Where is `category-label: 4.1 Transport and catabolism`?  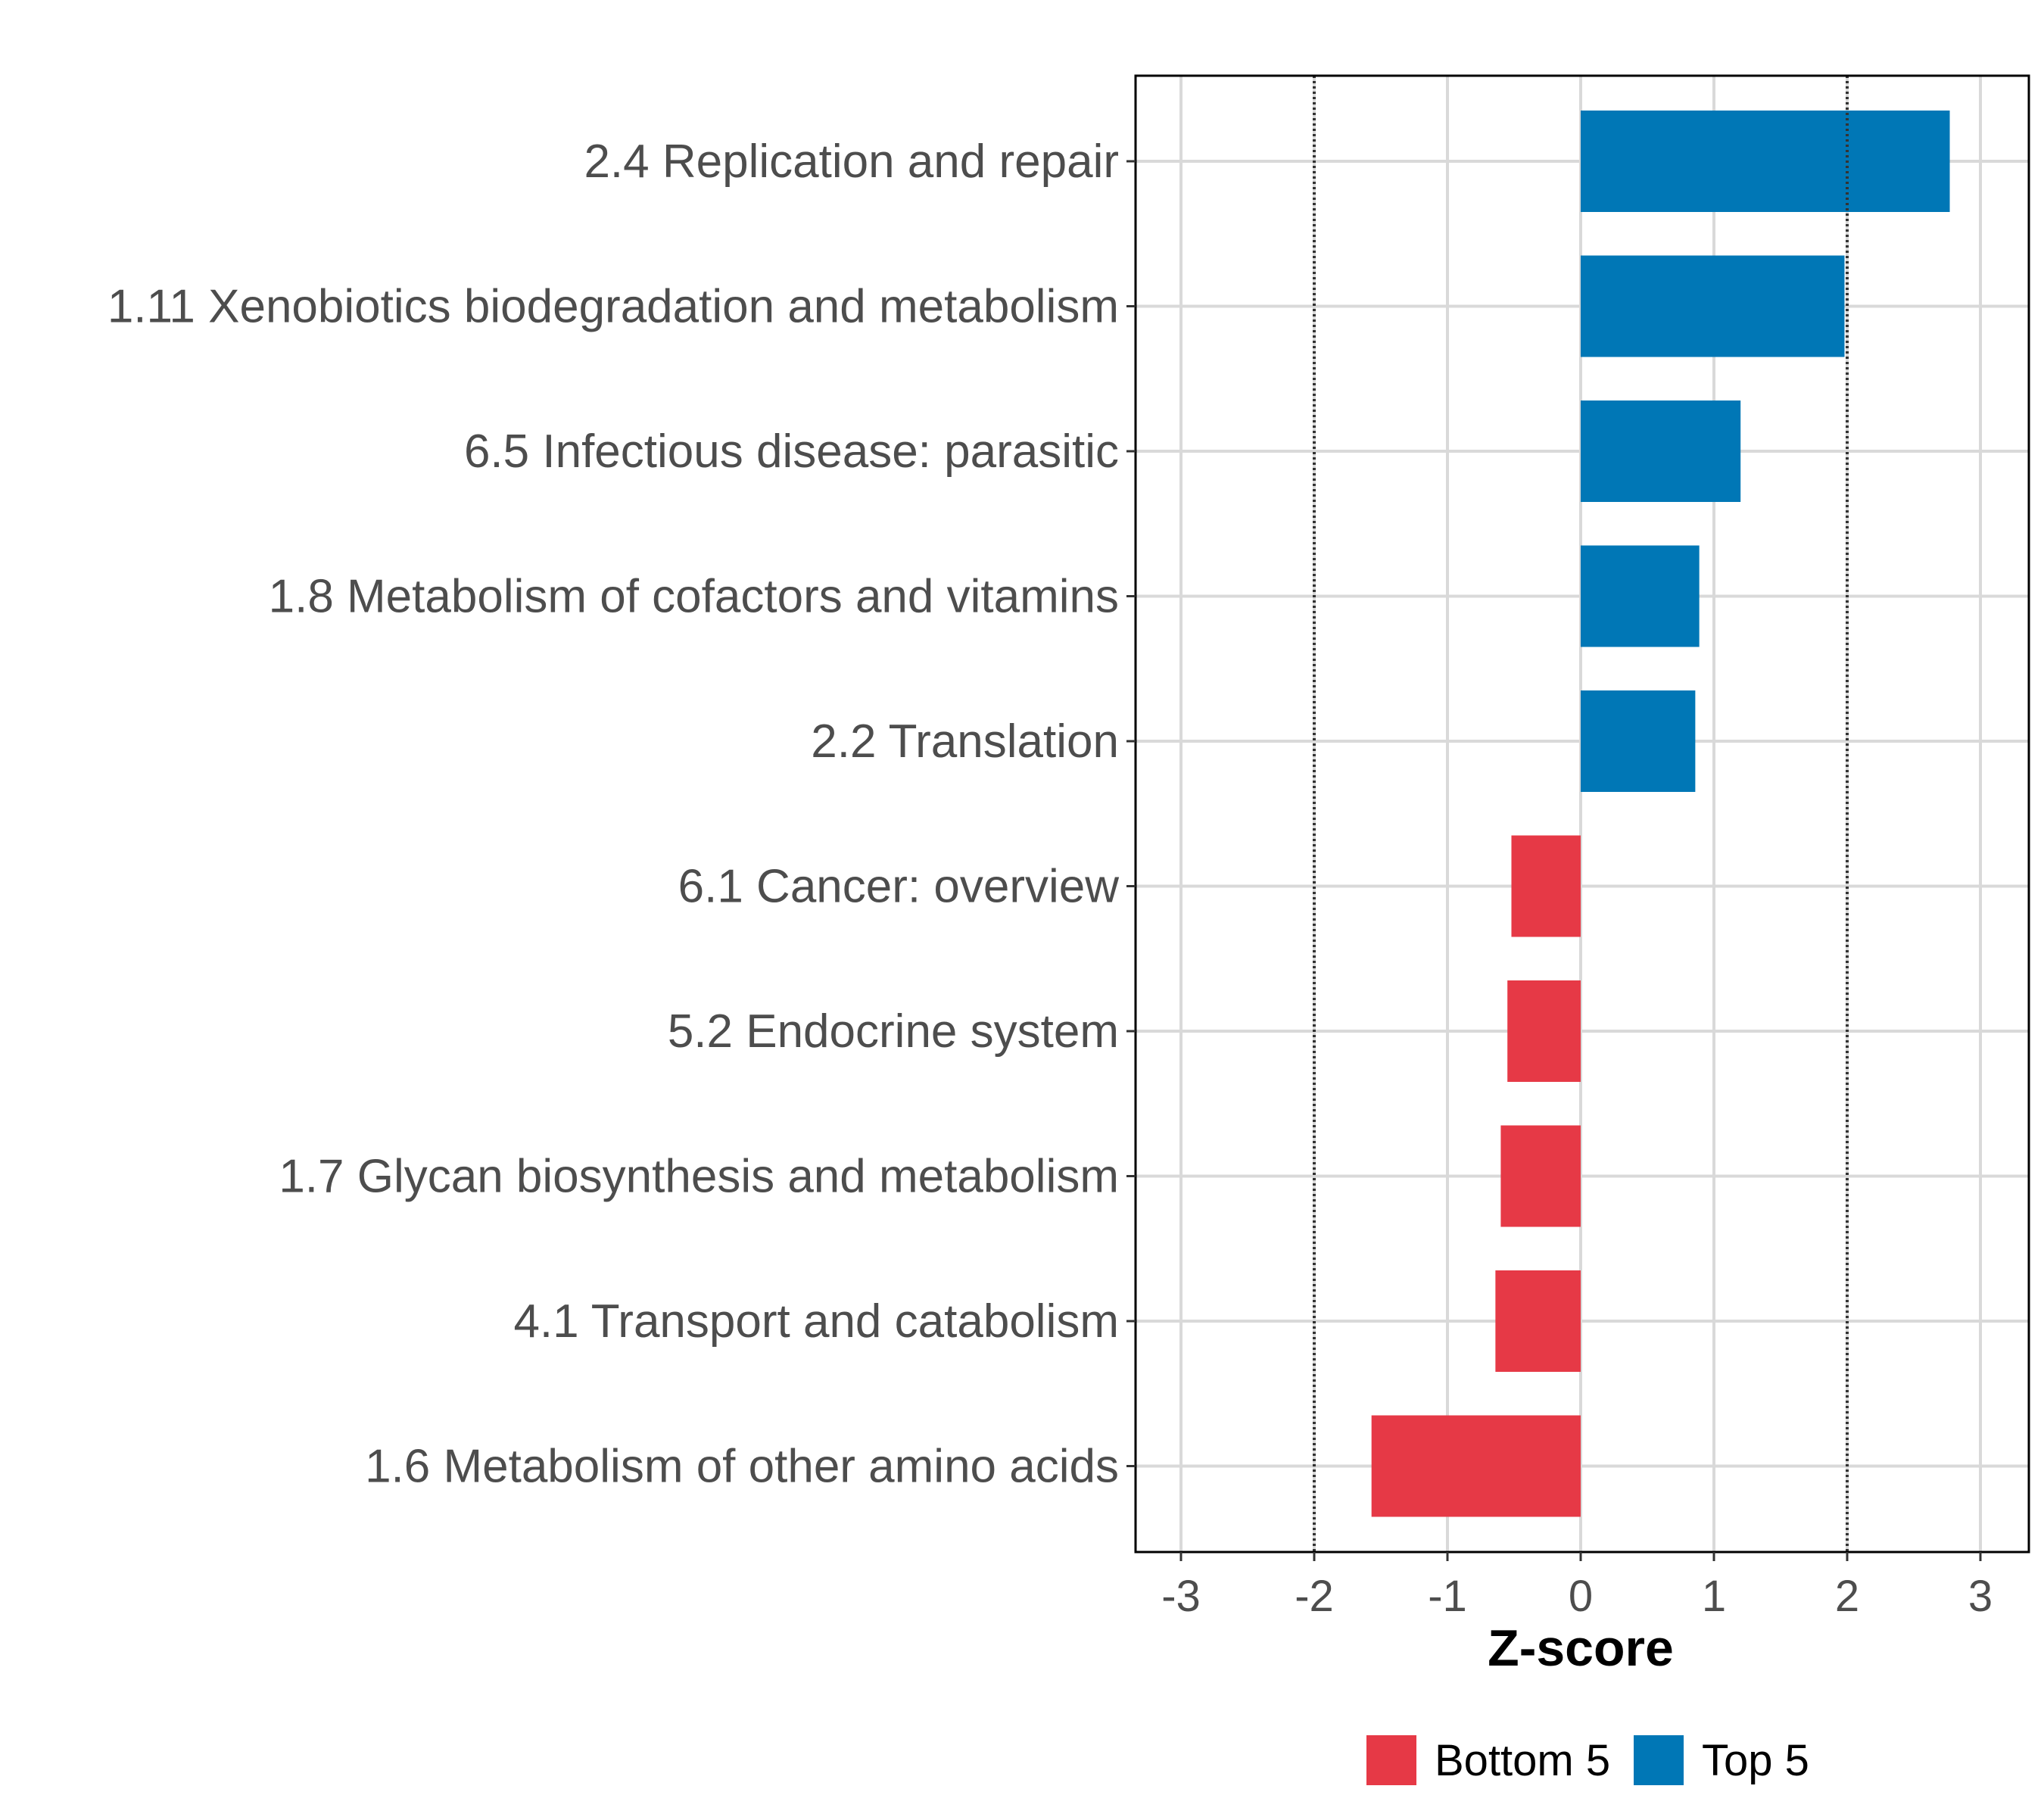 category-label: 4.1 Transport and catabolism is located at coordinates (816, 1321).